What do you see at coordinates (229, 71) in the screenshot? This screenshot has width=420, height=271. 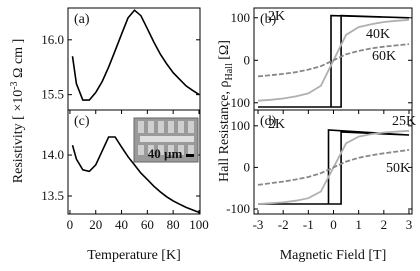 I see `y-label-sub: Hall` at bounding box center [229, 71].